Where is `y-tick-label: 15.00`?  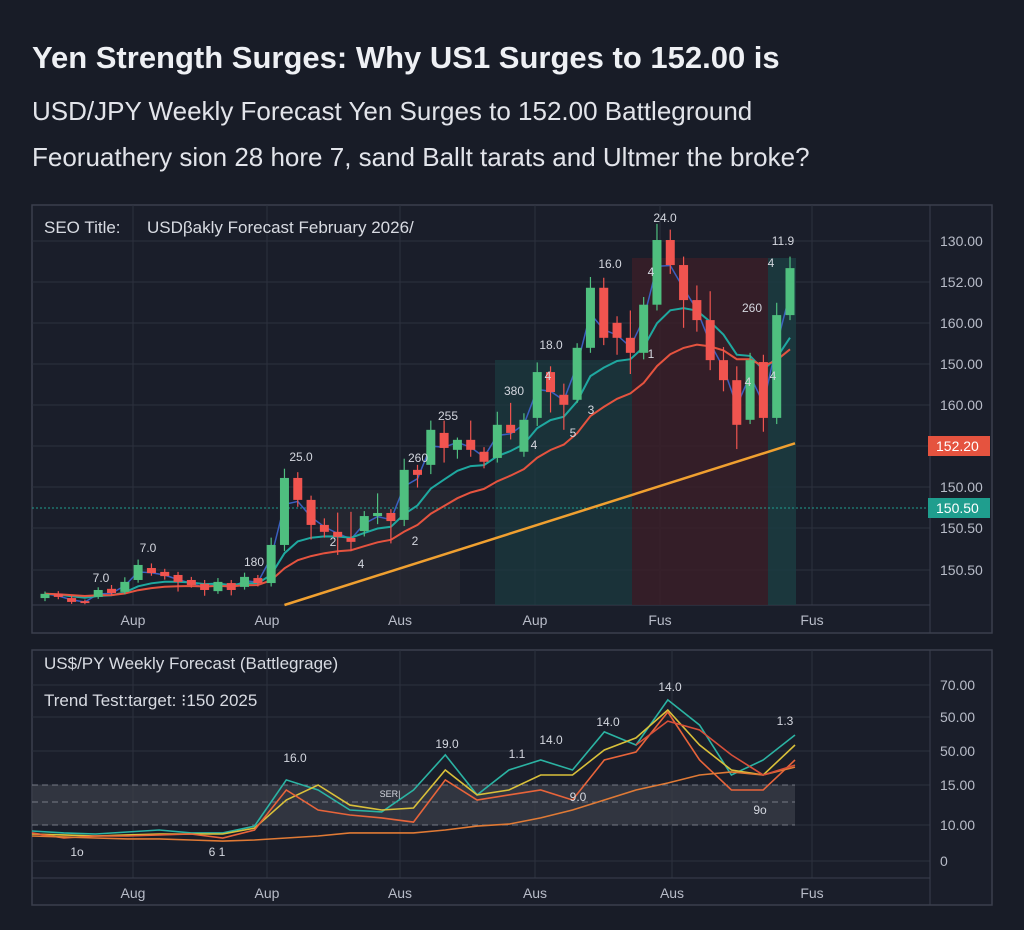 y-tick-label: 15.00 is located at coordinates (957, 785).